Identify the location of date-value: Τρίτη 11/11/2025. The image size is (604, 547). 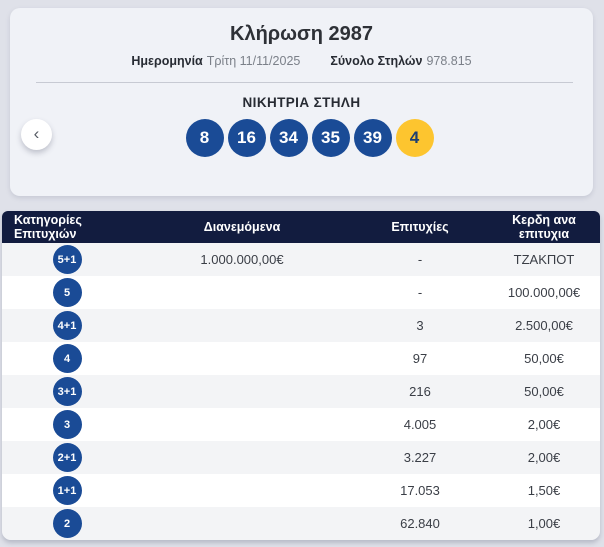
(253, 61).